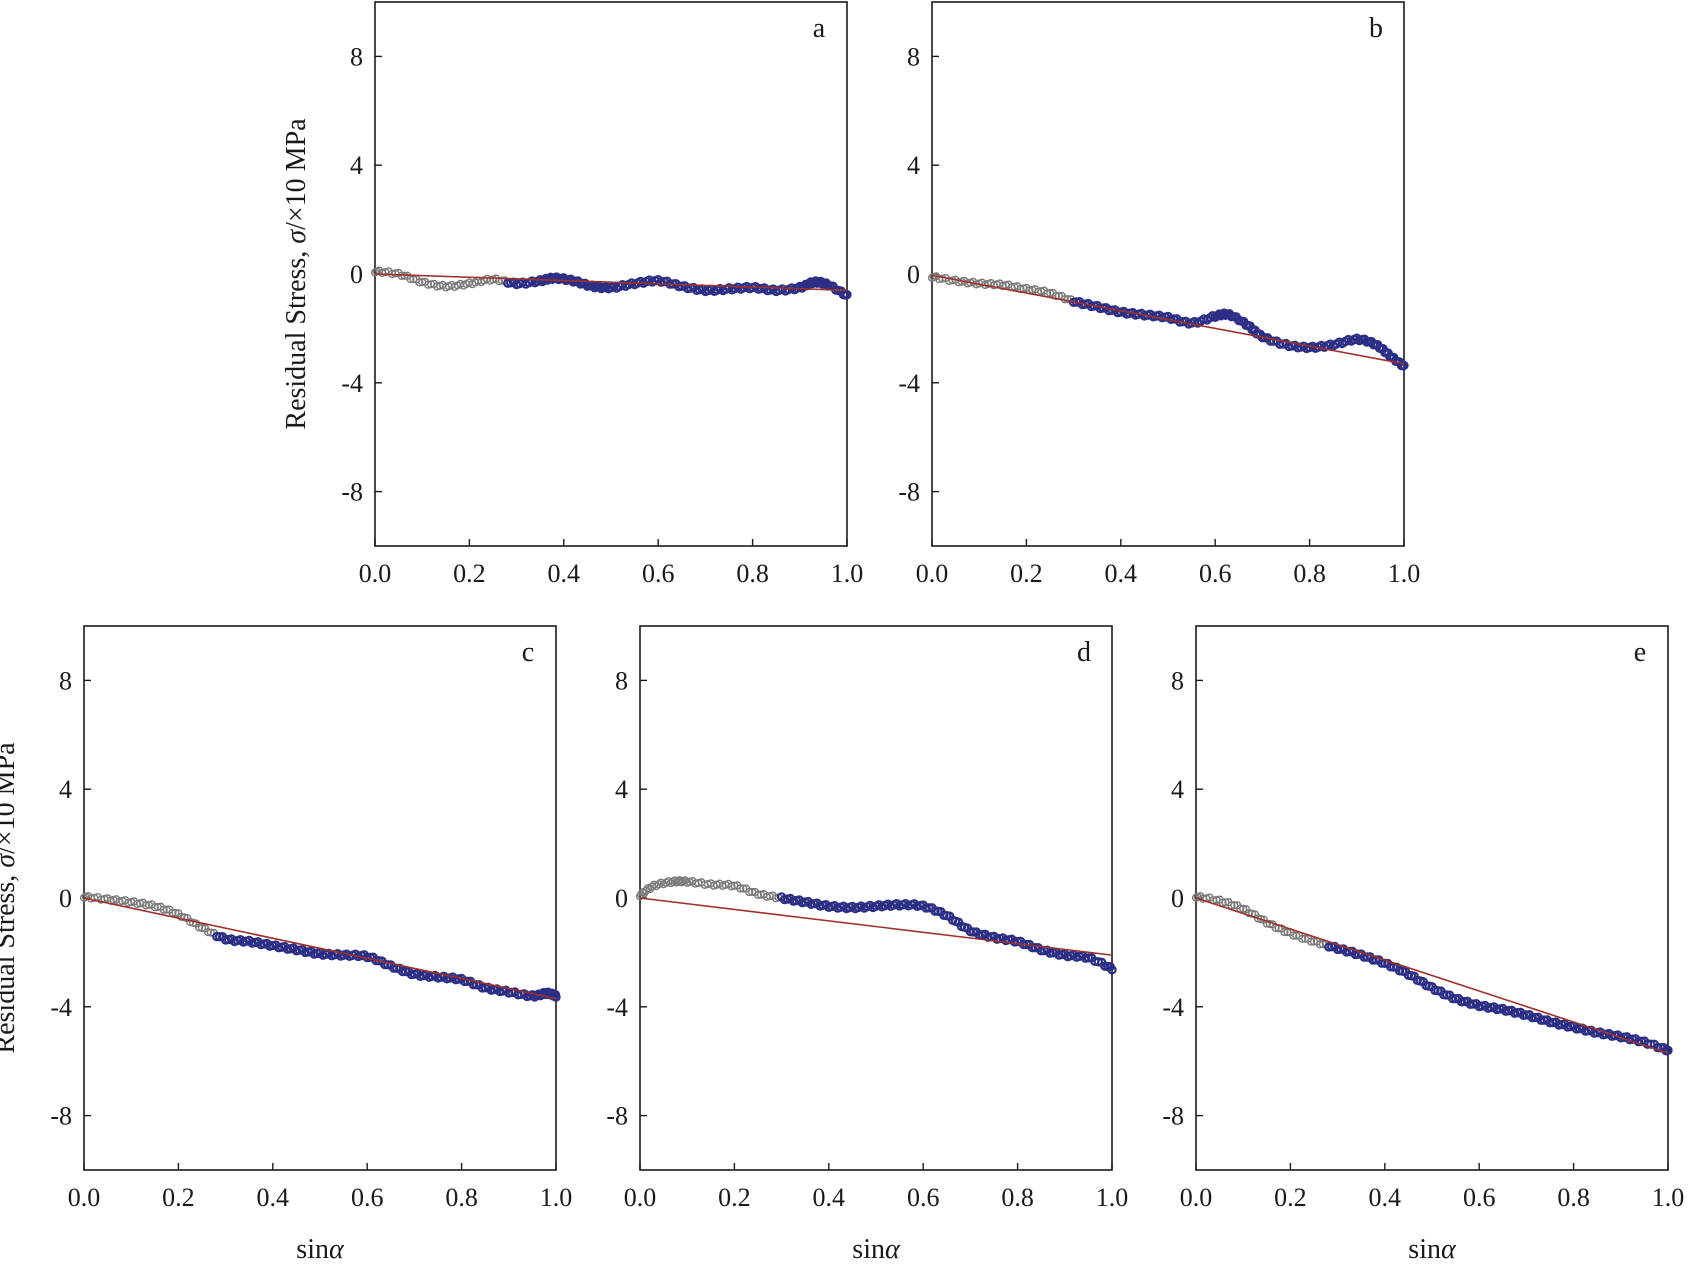 The height and width of the screenshot is (1266, 1699). Describe the element at coordinates (1376, 28) in the screenshot. I see `panel-letter: b` at that location.